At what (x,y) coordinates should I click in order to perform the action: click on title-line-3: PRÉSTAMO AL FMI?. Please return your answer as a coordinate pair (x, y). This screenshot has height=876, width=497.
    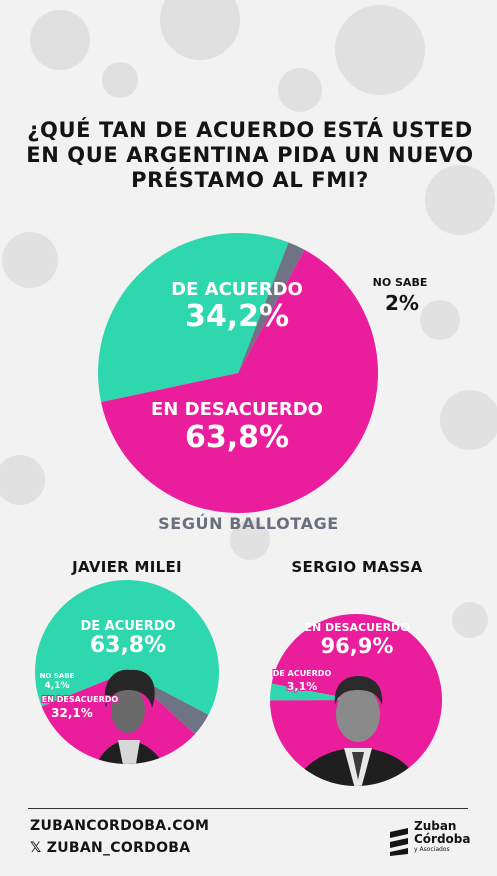
    Looking at the image, I should click on (250, 180).